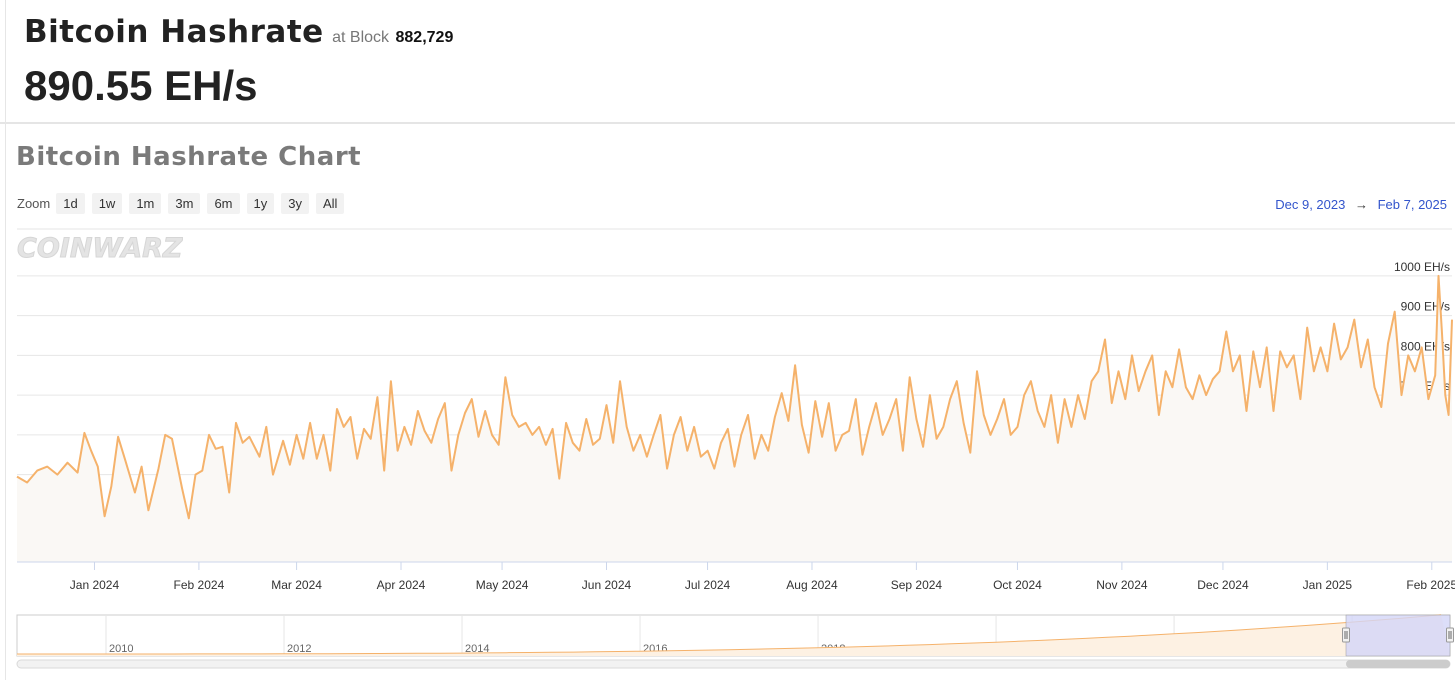 The image size is (1455, 680). Describe the element at coordinates (295, 203) in the screenshot. I see `zoom-3y-button: 3y` at that location.